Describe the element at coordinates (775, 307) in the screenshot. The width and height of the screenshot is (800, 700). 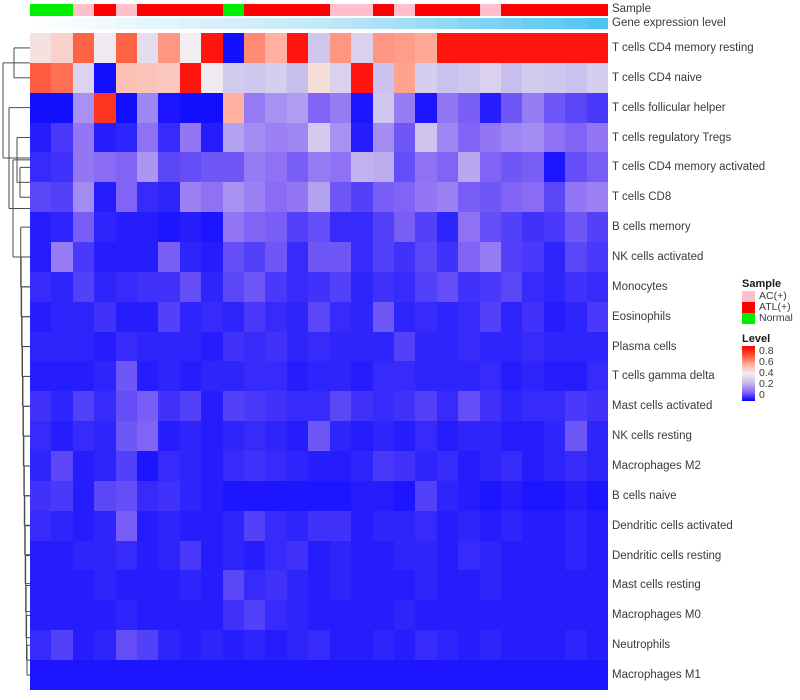
I see `sample-legend-label: ATL(+)` at that location.